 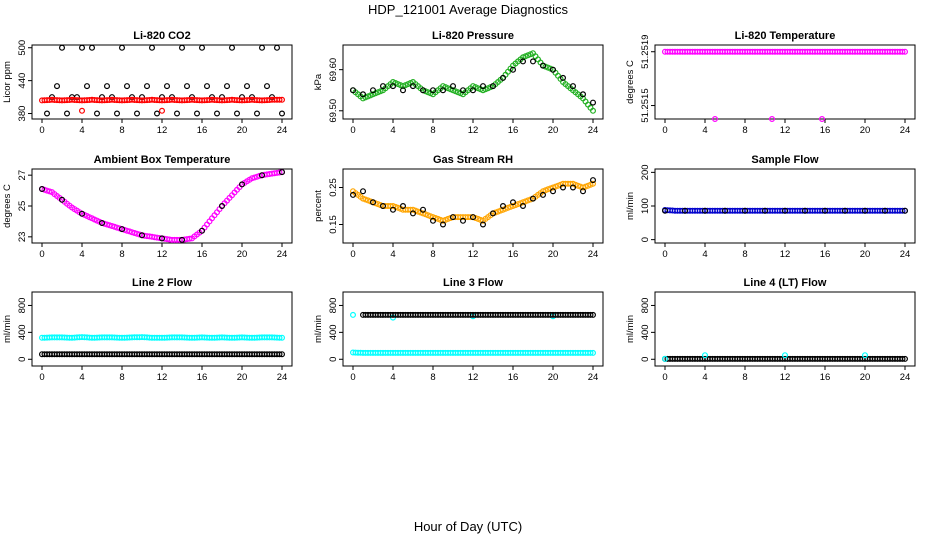 I want to click on panel-title: Li-820 Temperature, so click(x=785, y=36).